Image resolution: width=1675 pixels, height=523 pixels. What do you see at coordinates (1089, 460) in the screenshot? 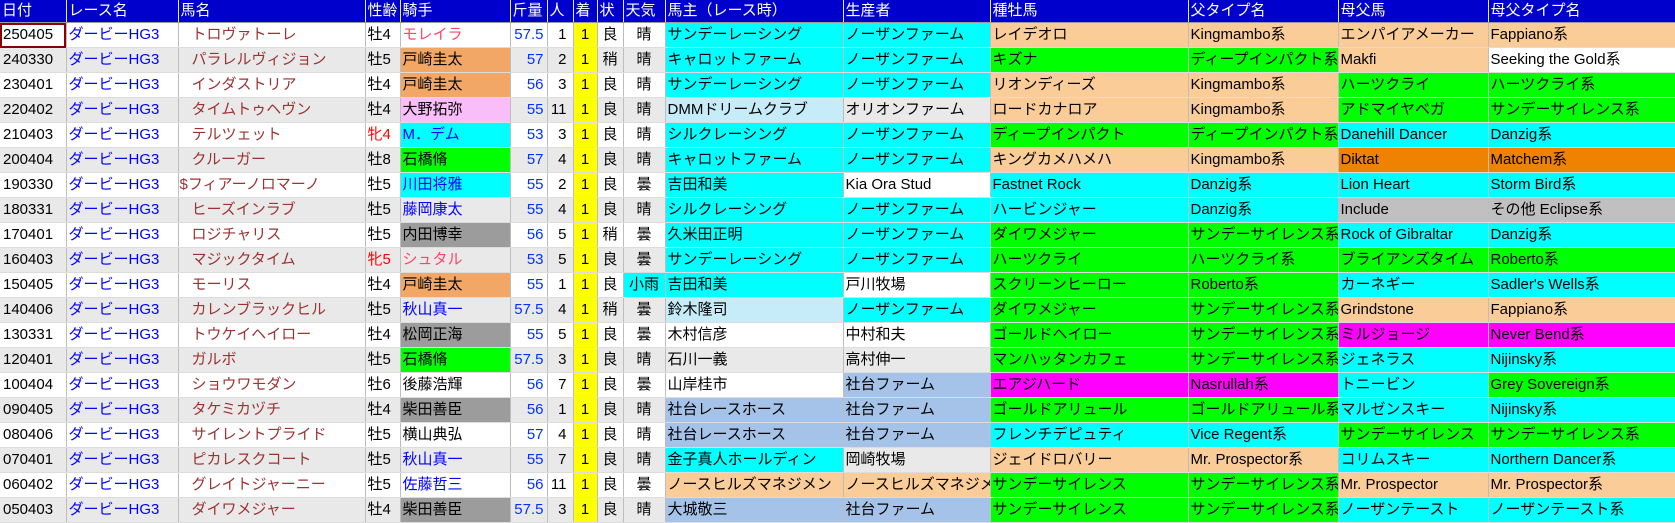
I see `sire-cell: ジェイドロバリー` at bounding box center [1089, 460].